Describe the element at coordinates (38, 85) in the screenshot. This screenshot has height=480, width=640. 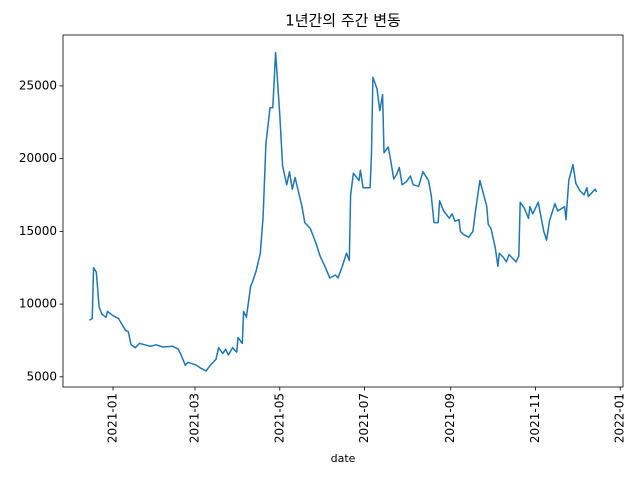
I see `y-tick-label: 25000` at that location.